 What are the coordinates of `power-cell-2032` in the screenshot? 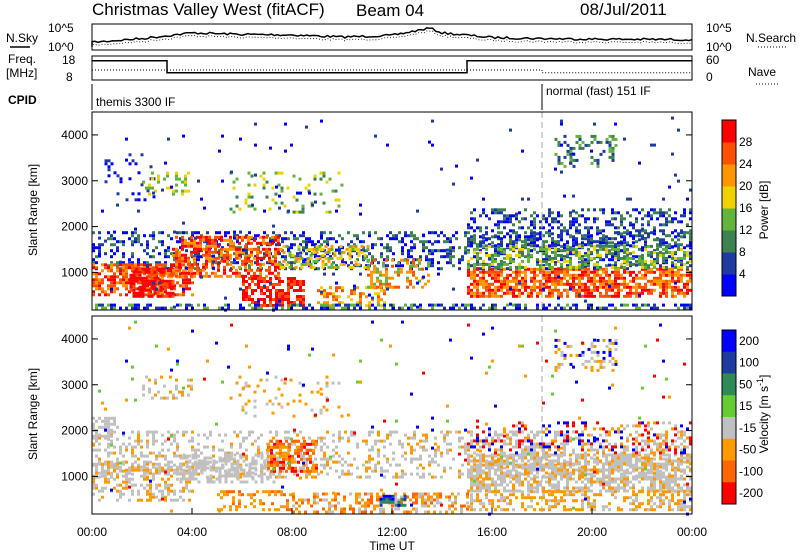 It's located at (519, 290).